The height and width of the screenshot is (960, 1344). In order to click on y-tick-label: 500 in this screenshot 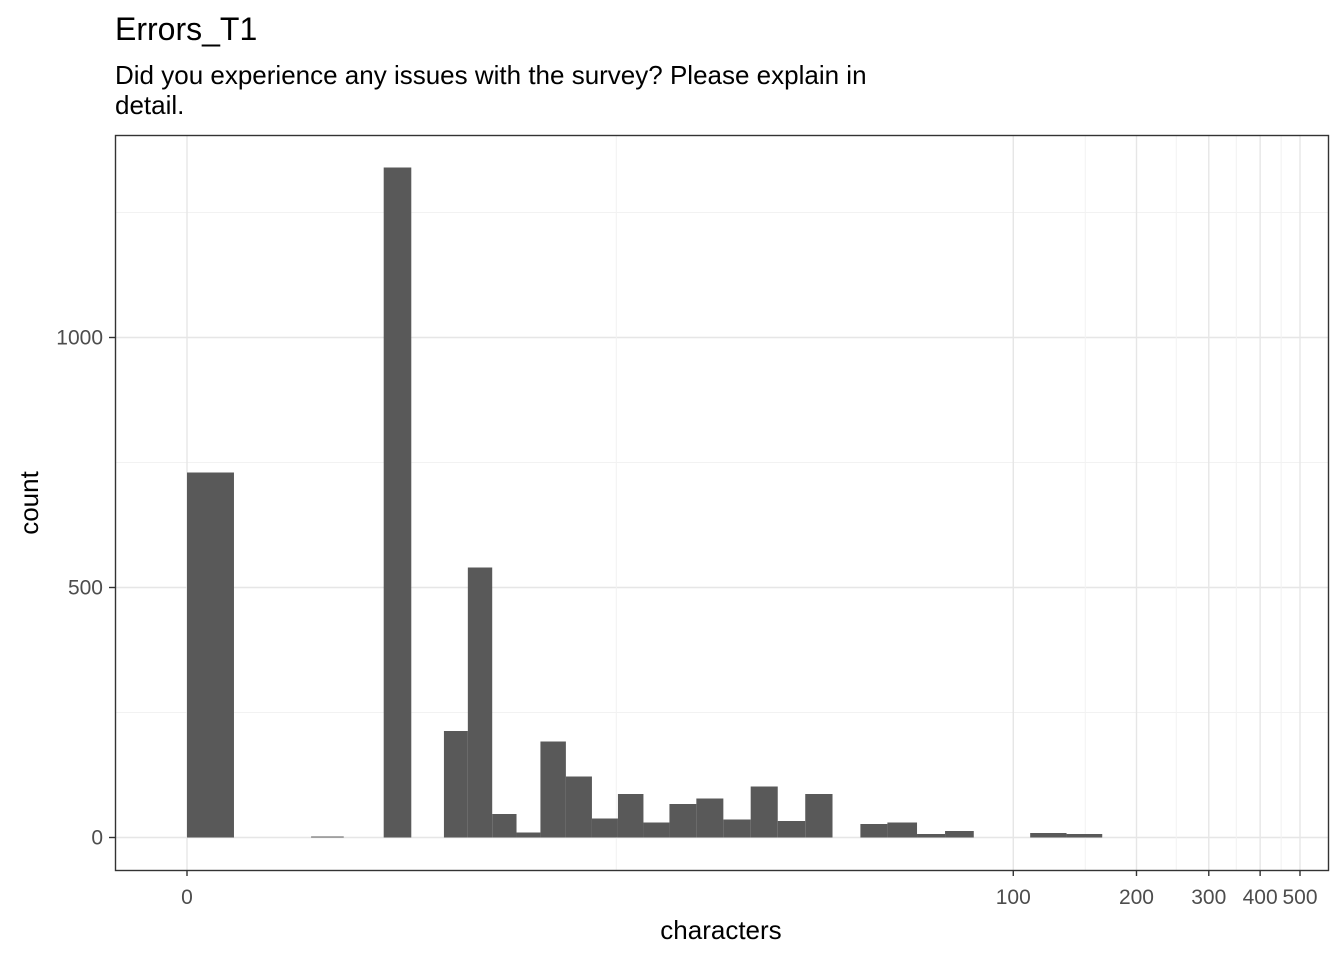, I will do `click(85, 588)`.